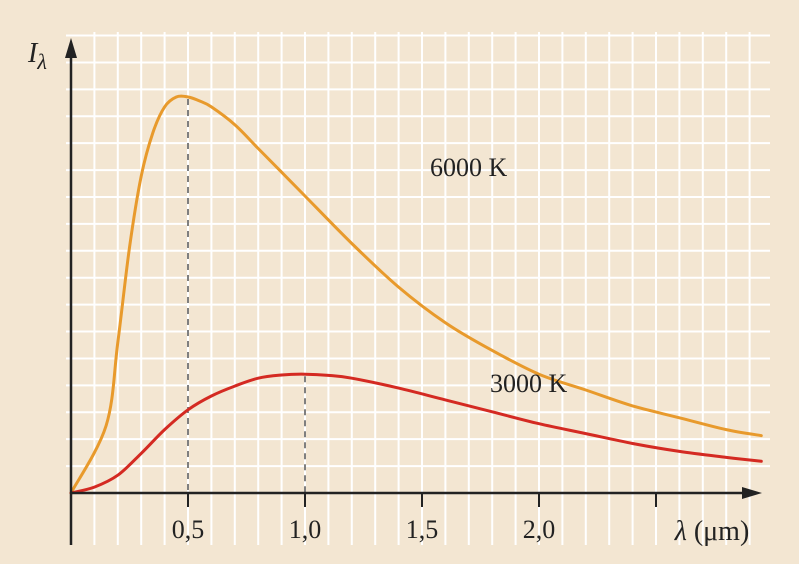 The image size is (799, 564). I want to click on x-axis-symbol: λ, so click(680, 531).